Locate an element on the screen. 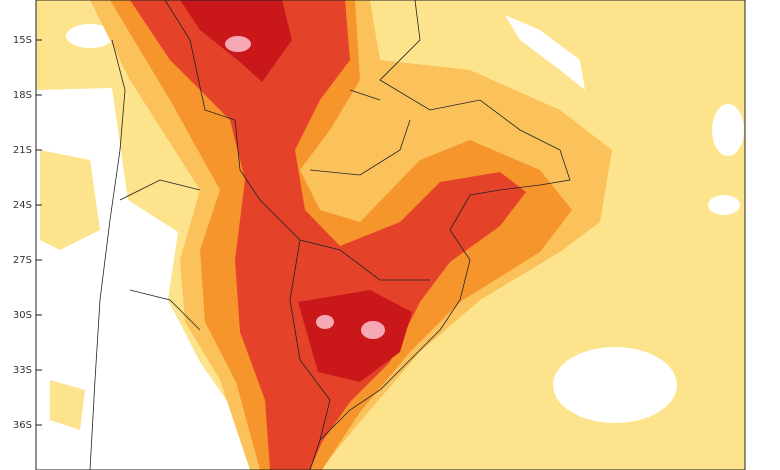  field-patch is located at coordinates (70, 290).